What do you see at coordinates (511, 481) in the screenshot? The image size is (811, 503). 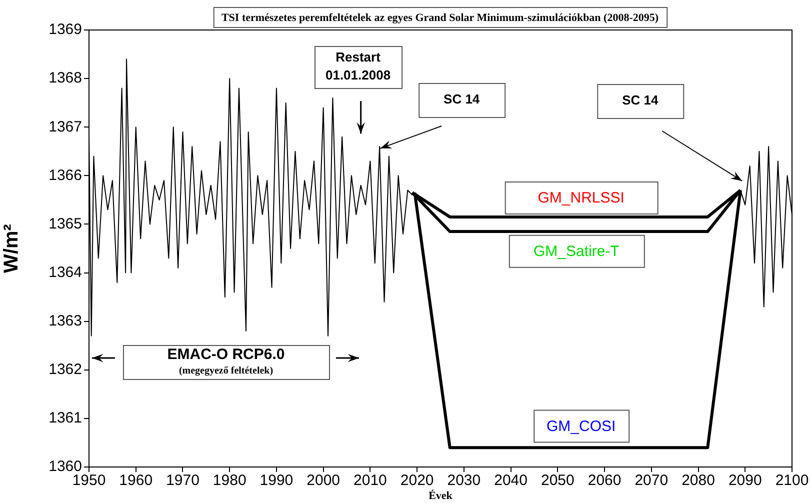 I see `x-tick-label: 2040` at bounding box center [511, 481].